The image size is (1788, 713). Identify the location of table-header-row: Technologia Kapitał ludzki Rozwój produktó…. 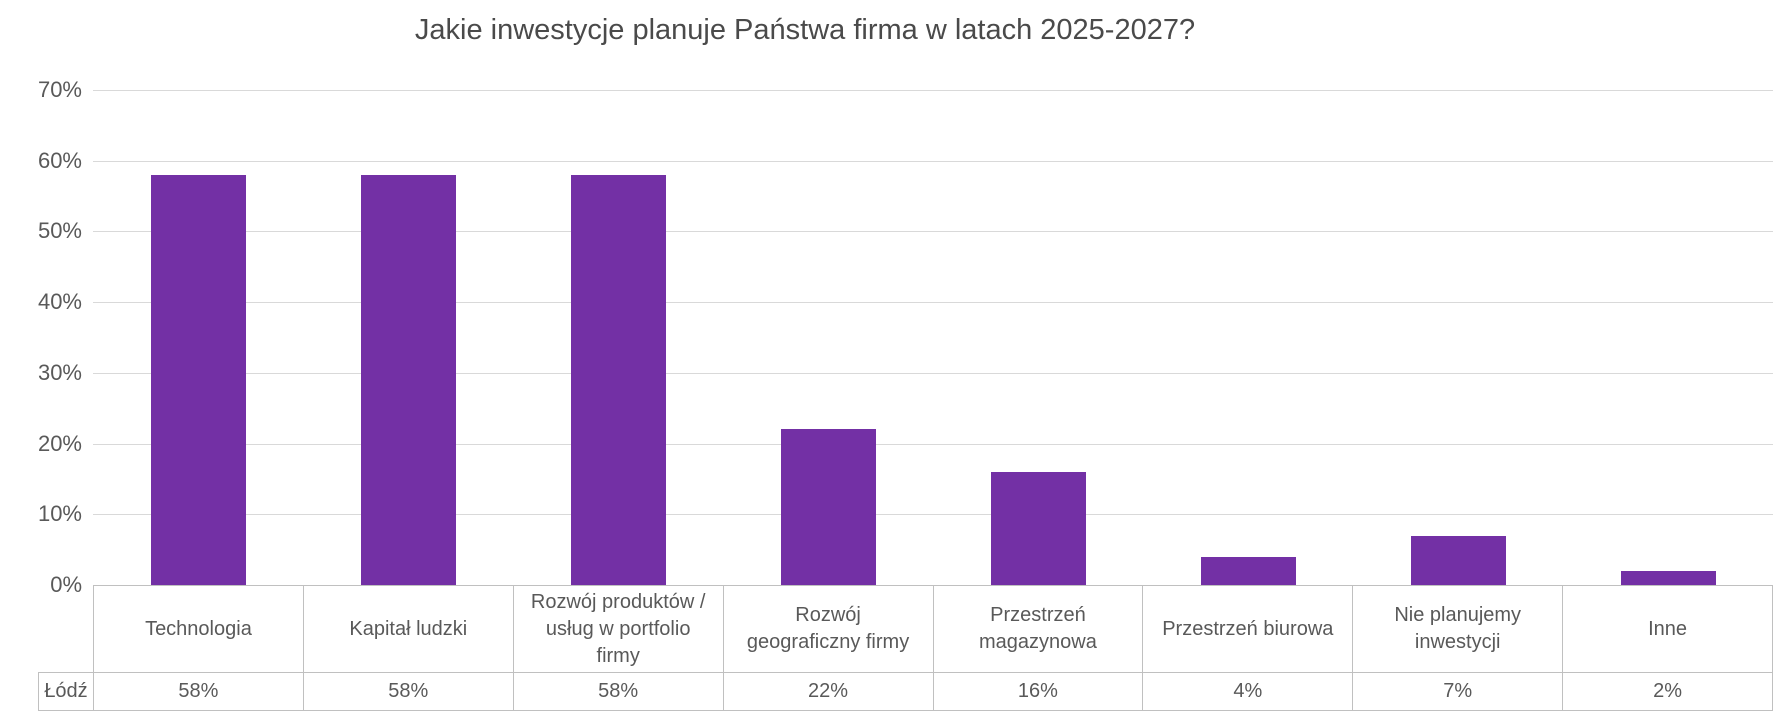
(933, 629).